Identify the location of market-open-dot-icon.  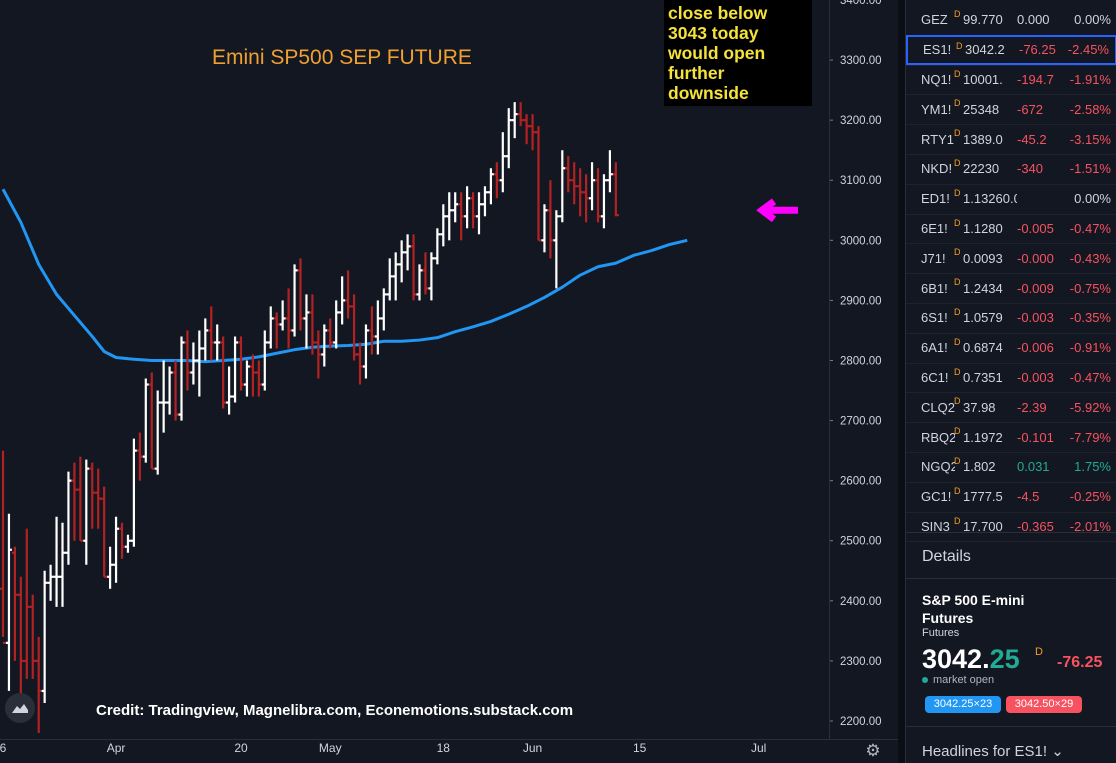
(925, 680).